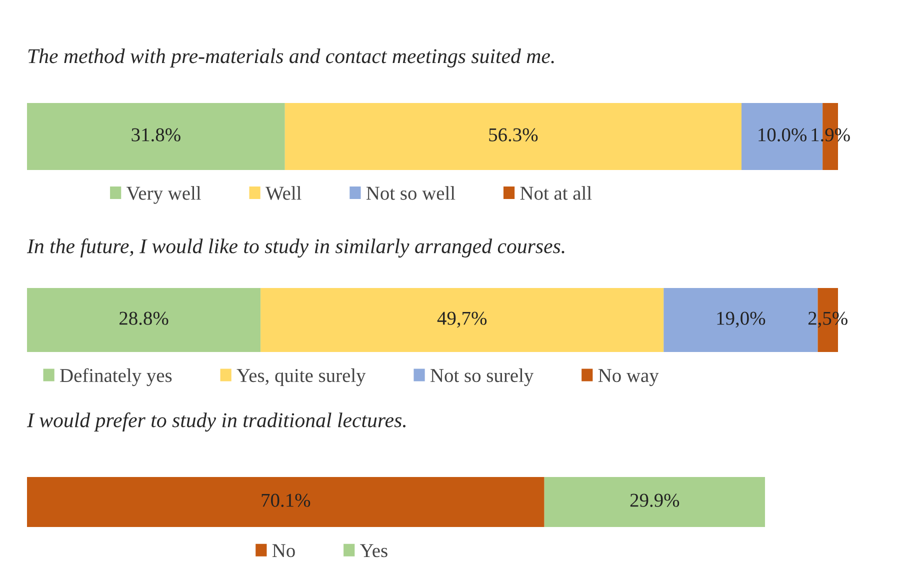 The height and width of the screenshot is (582, 920). What do you see at coordinates (216, 422) in the screenshot?
I see `chart-title: I would prefer to study in traditional lectures.` at bounding box center [216, 422].